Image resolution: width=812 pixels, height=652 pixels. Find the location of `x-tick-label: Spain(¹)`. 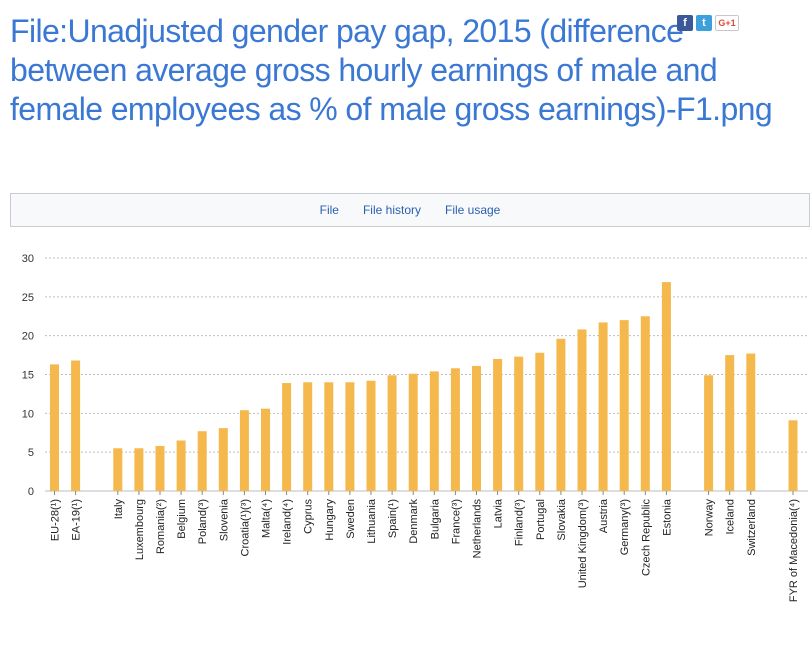

x-tick-label: Spain(¹) is located at coordinates (393, 518).